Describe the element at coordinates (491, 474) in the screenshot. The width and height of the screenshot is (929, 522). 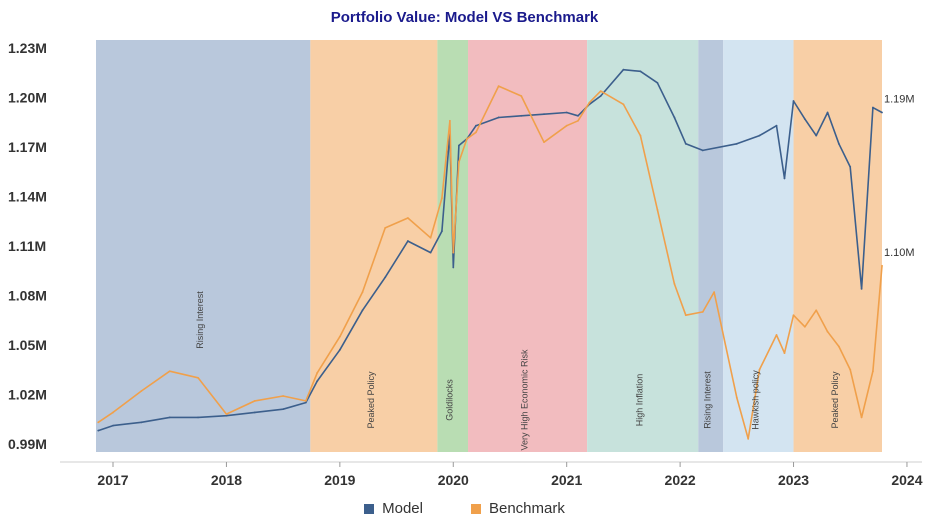
I see `x-axis: 2017 2018 2019 2020 2021 2022 2023 2024` at that location.